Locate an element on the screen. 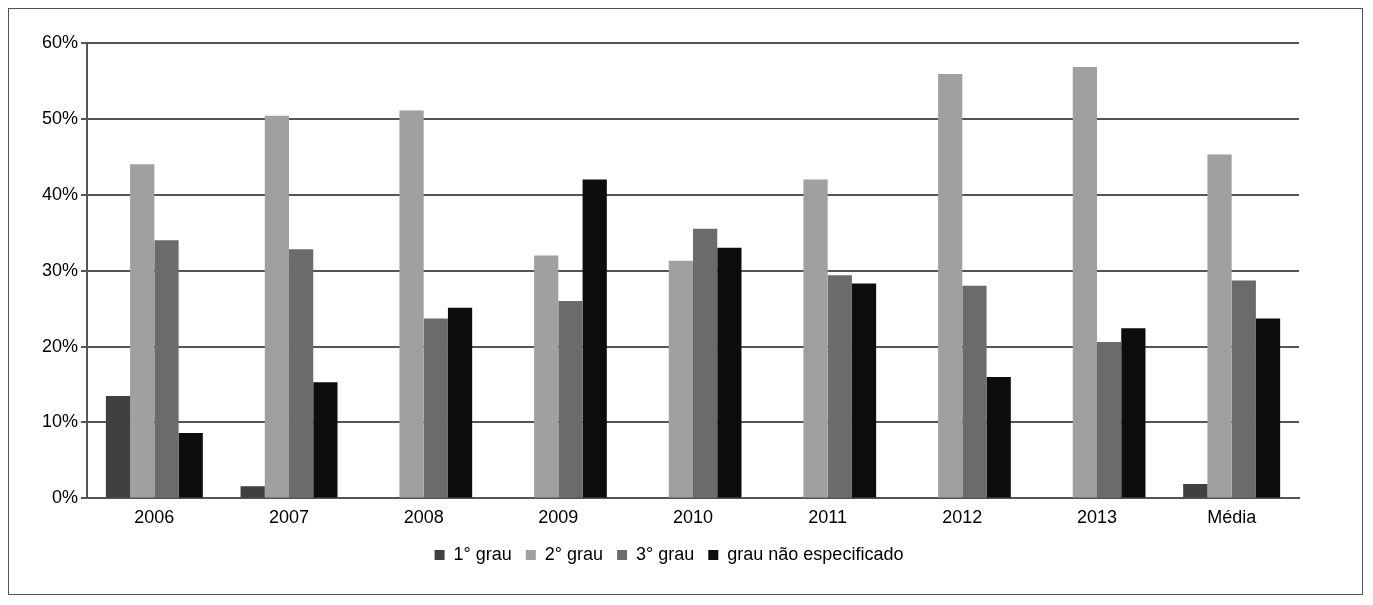  legend-label: 3° grau is located at coordinates (665, 553).